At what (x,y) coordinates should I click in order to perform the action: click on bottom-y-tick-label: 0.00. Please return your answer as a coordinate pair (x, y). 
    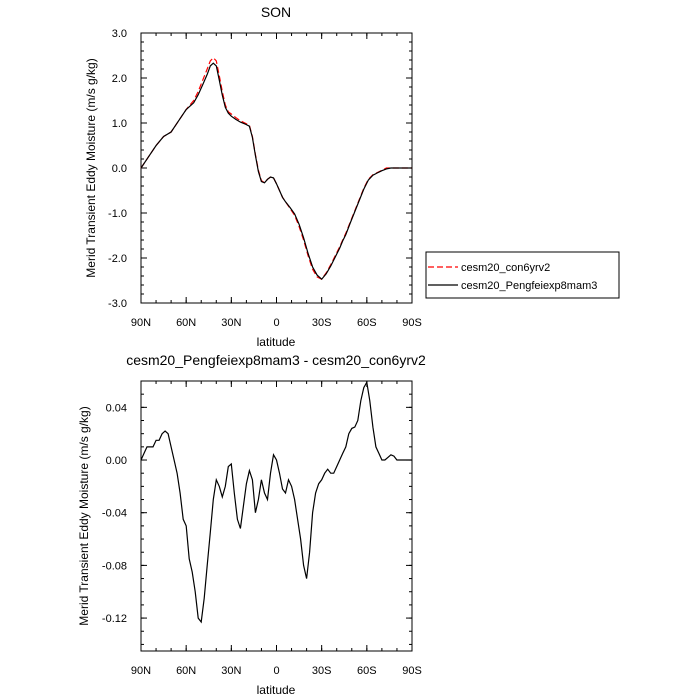
    Looking at the image, I should click on (116, 461).